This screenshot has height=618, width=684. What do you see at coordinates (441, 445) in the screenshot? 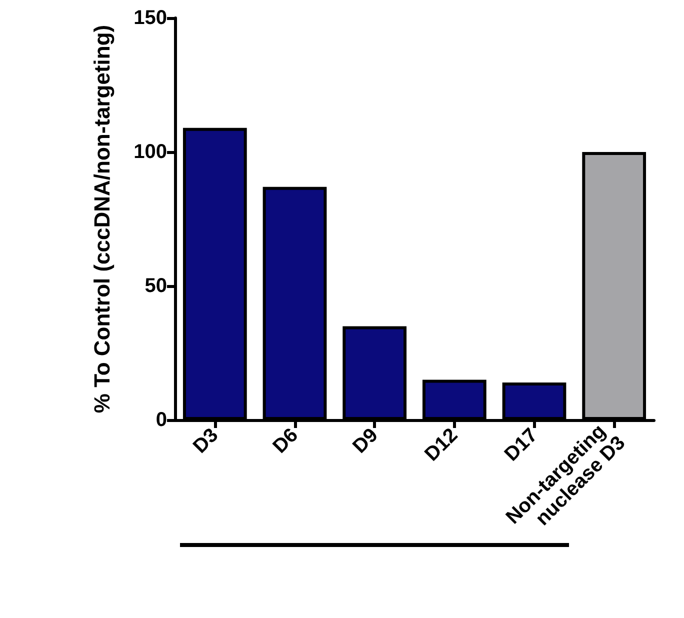
I see `x-tick-label: D12` at bounding box center [441, 445].